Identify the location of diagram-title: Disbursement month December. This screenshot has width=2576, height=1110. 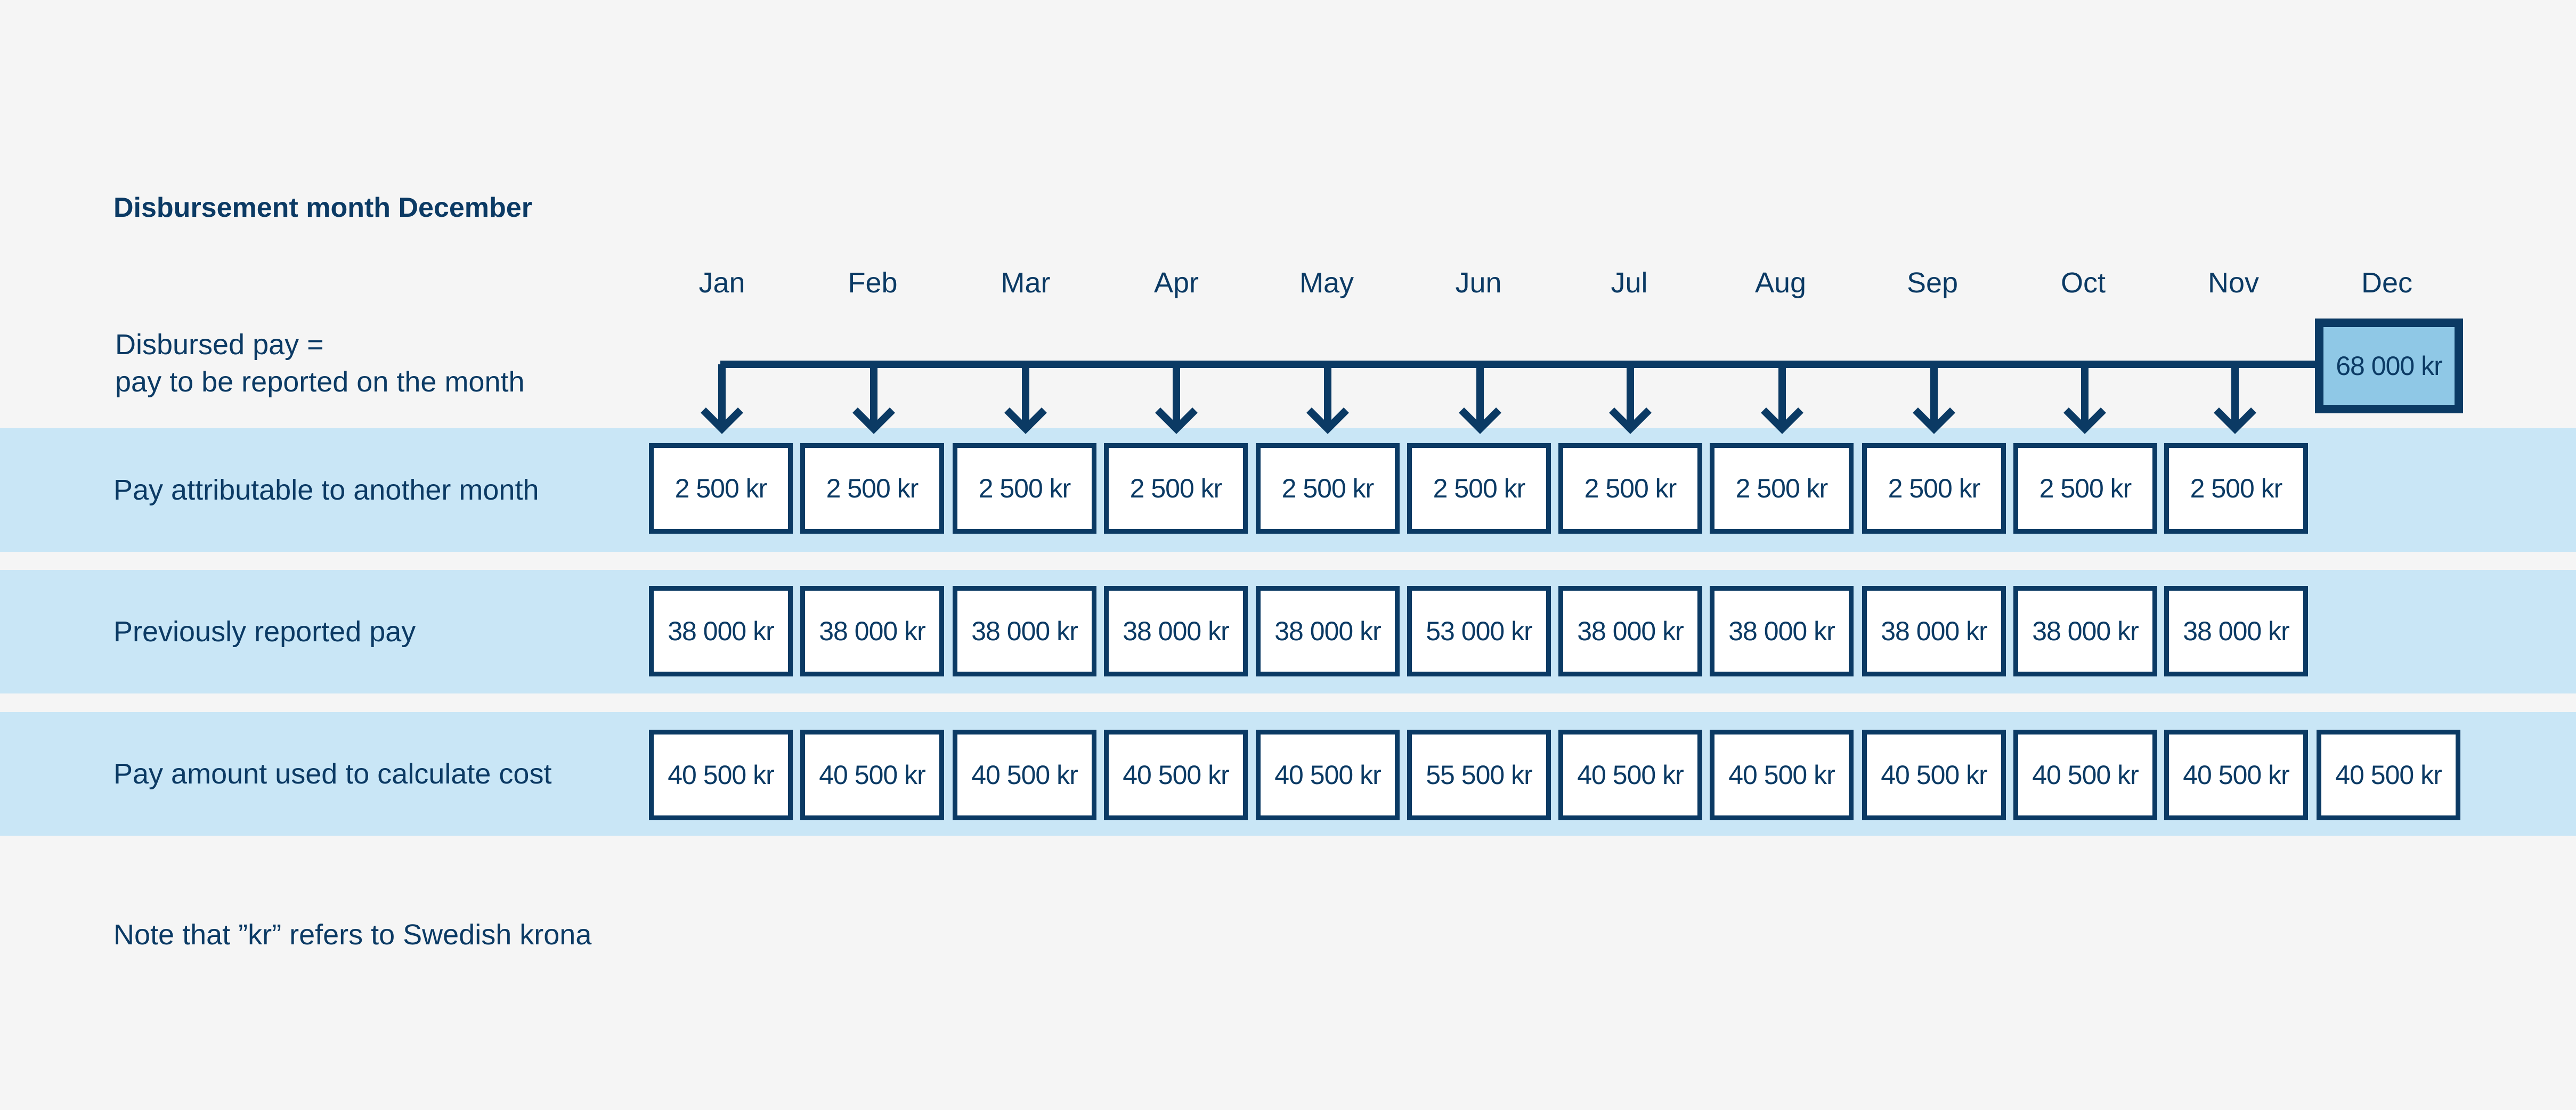
(322, 207).